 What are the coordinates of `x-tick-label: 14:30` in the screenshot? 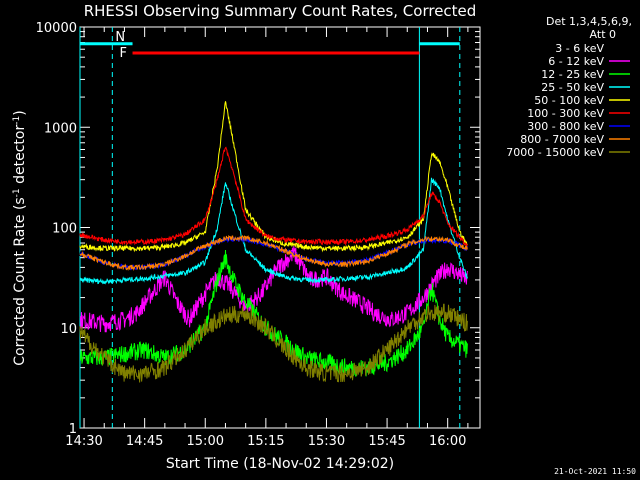 It's located at (83, 441).